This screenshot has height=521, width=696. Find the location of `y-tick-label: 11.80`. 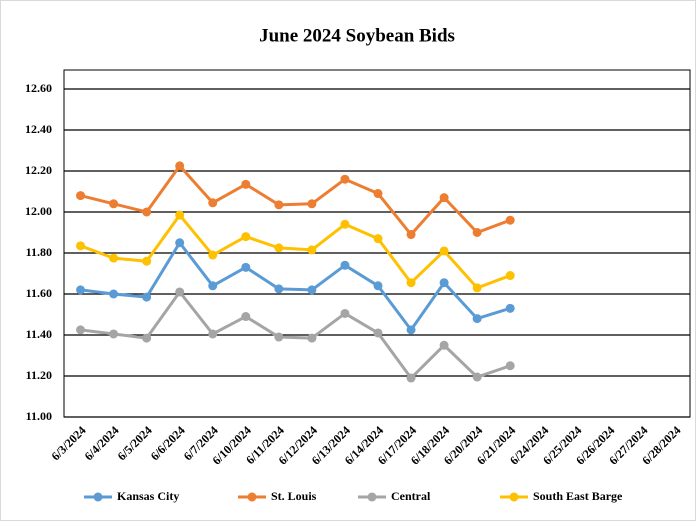

y-tick-label: 11.80 is located at coordinates (39, 252).